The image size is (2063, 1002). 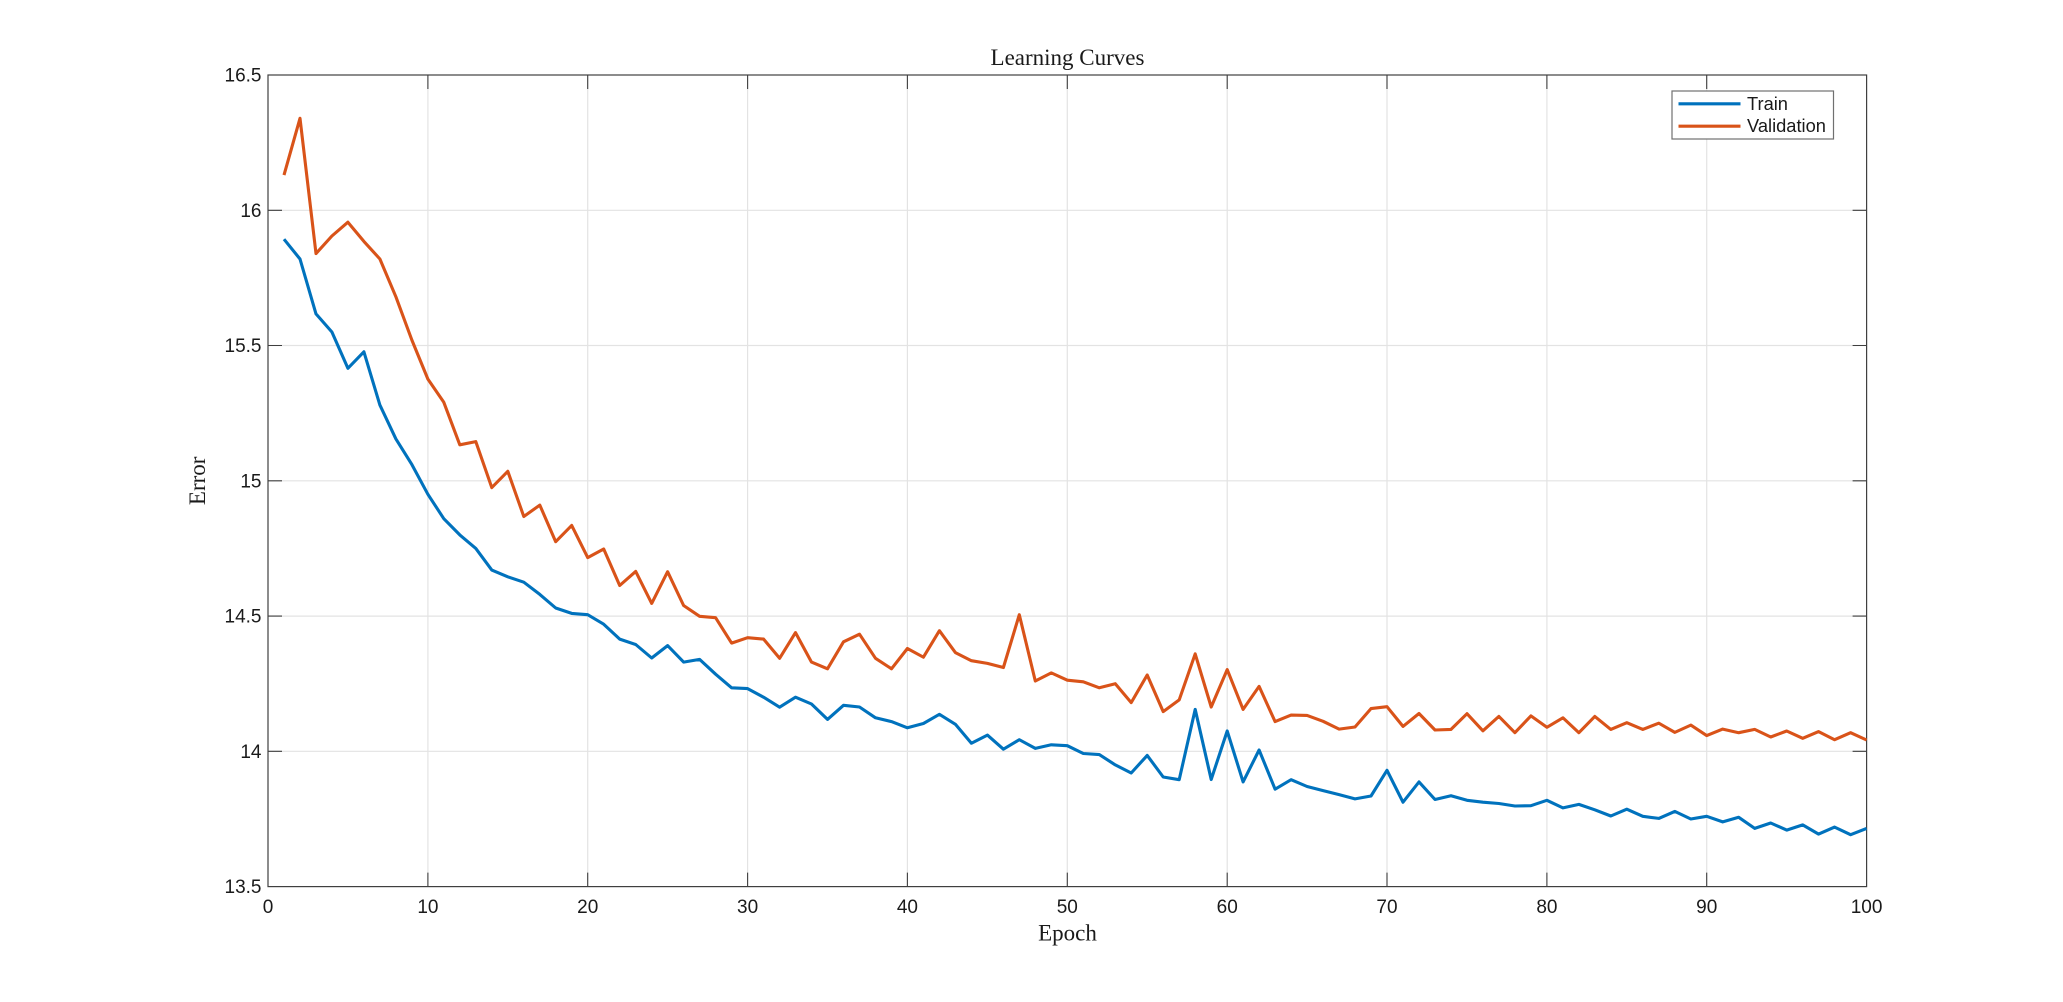 What do you see at coordinates (243, 346) in the screenshot?
I see `svg-text: 15.5` at bounding box center [243, 346].